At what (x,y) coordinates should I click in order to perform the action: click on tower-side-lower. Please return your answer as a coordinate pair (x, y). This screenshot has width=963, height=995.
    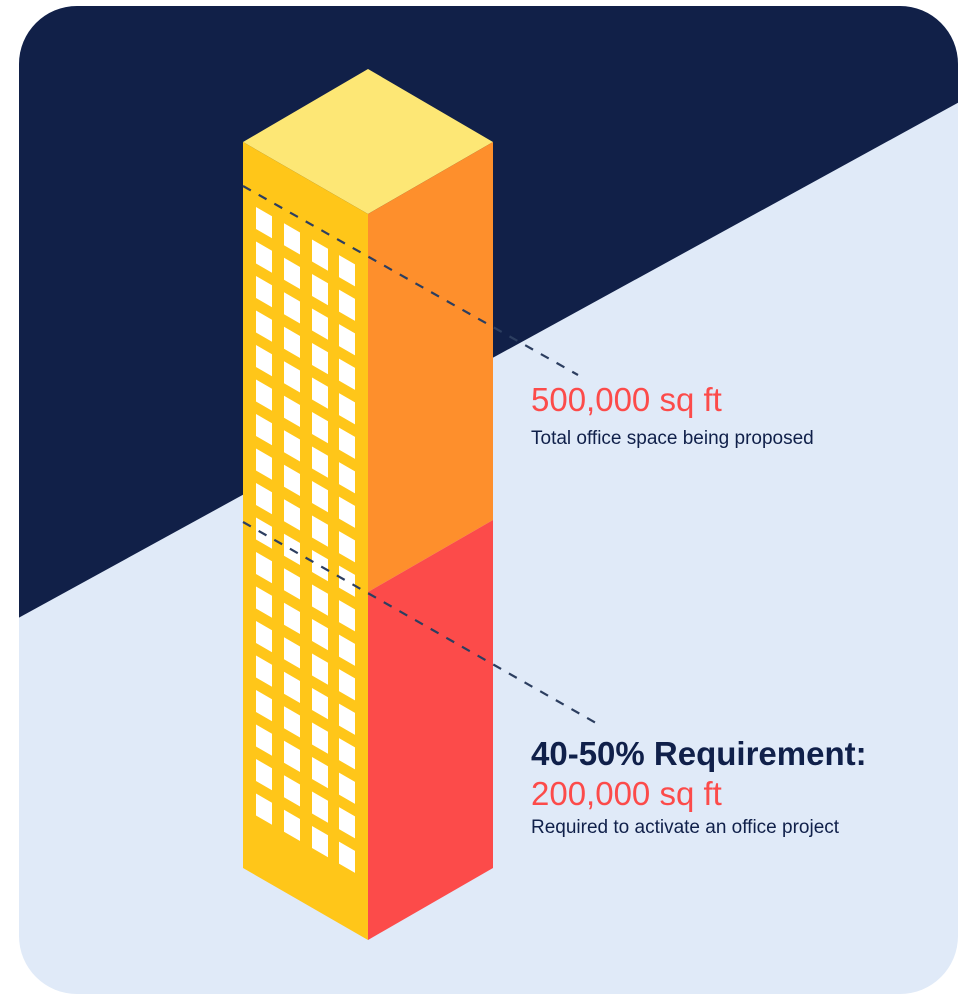
    Looking at the image, I should click on (430, 730).